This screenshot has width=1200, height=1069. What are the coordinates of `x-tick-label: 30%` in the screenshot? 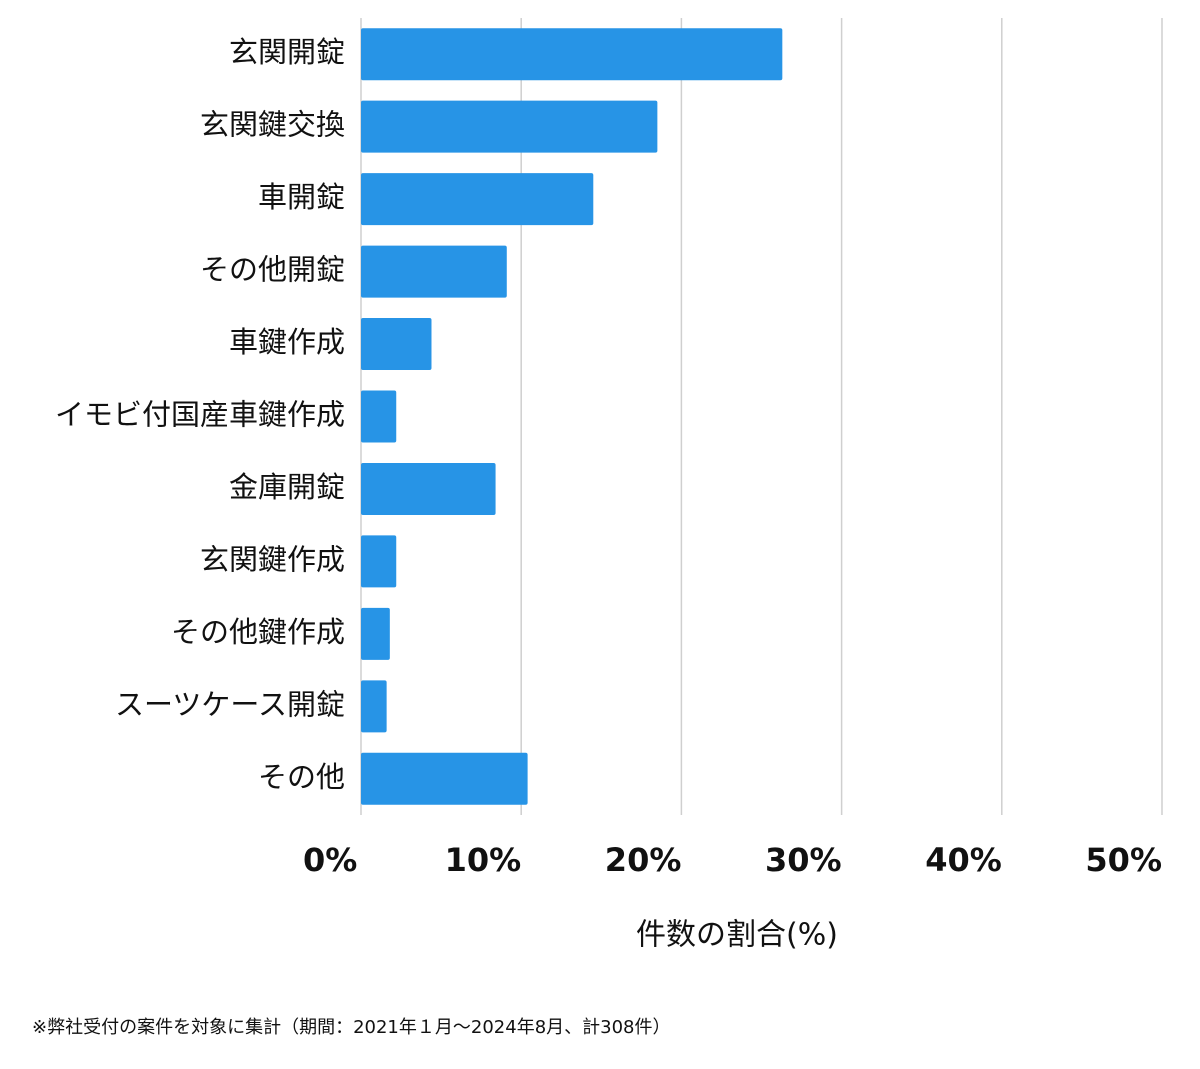 It's located at (803, 860).